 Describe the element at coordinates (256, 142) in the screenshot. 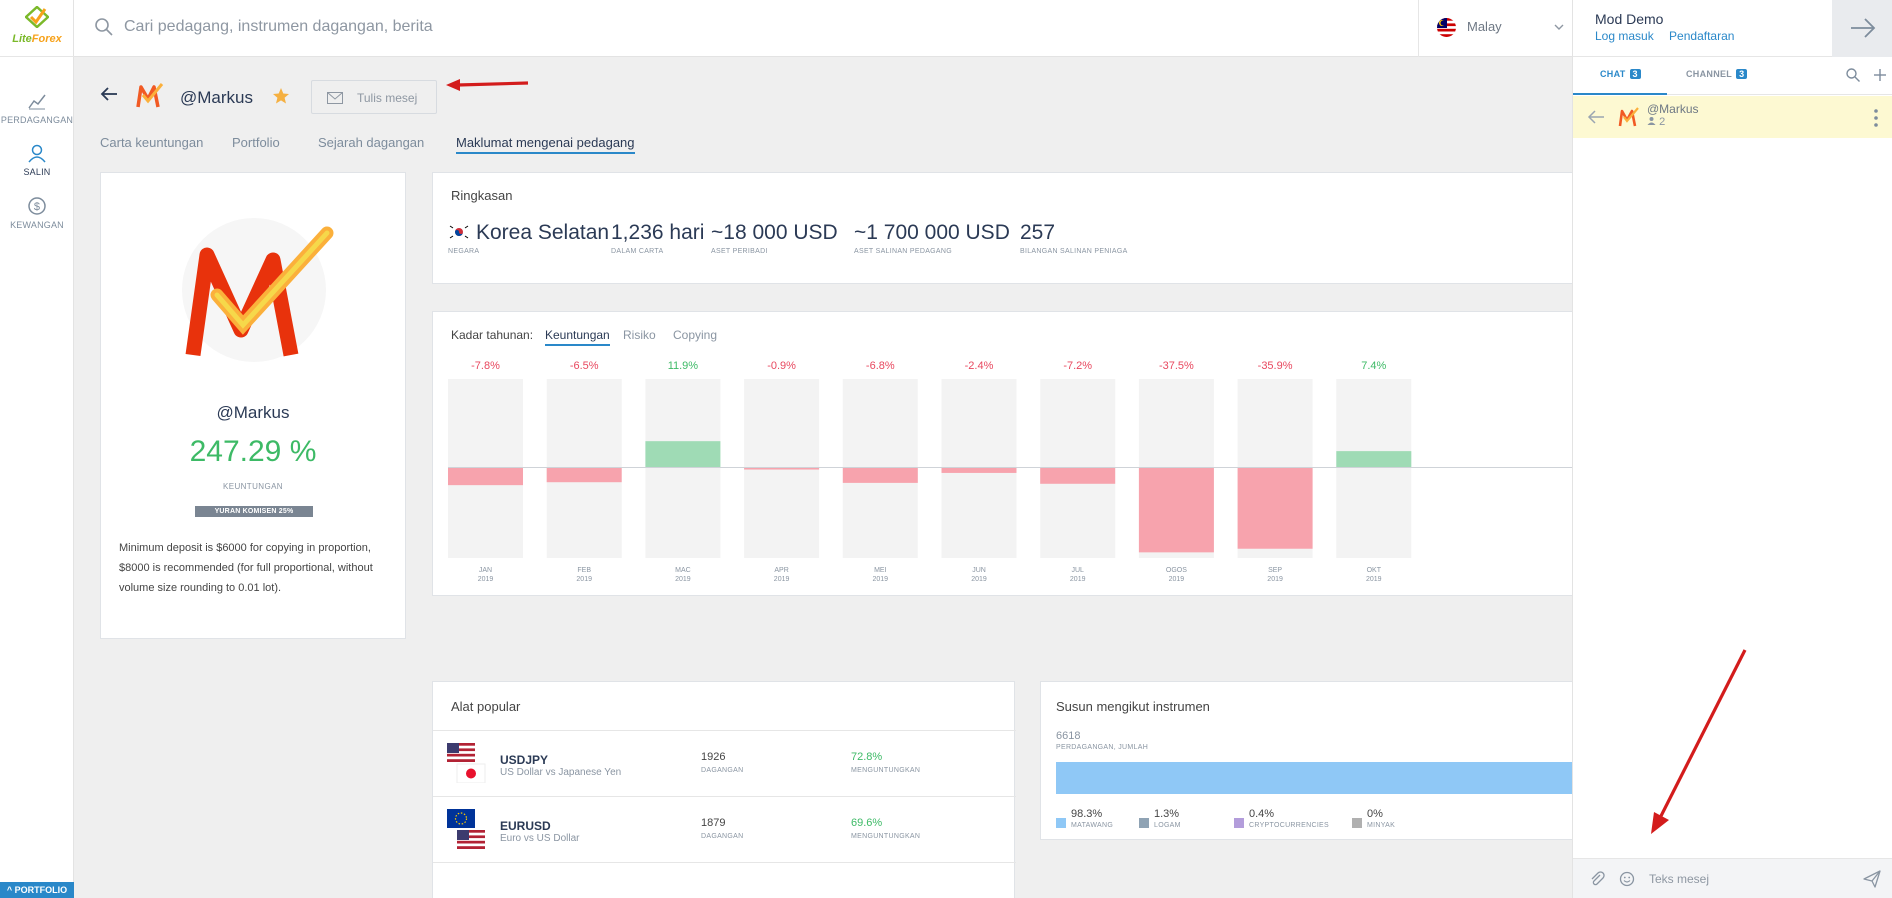

I see `tab-portfolio: Portfolio` at that location.